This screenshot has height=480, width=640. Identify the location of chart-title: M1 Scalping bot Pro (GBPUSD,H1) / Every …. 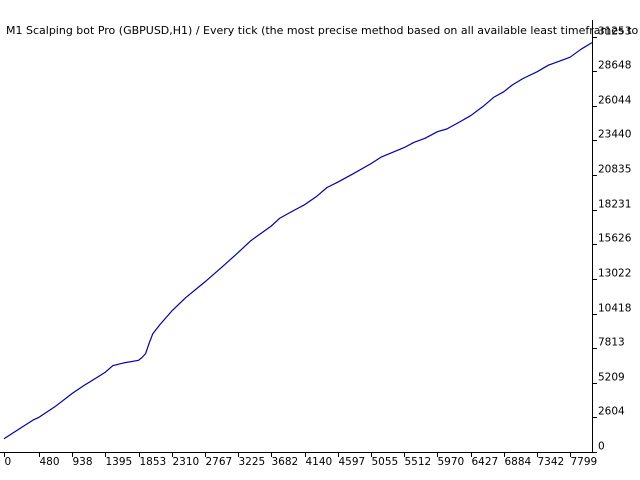
(323, 30).